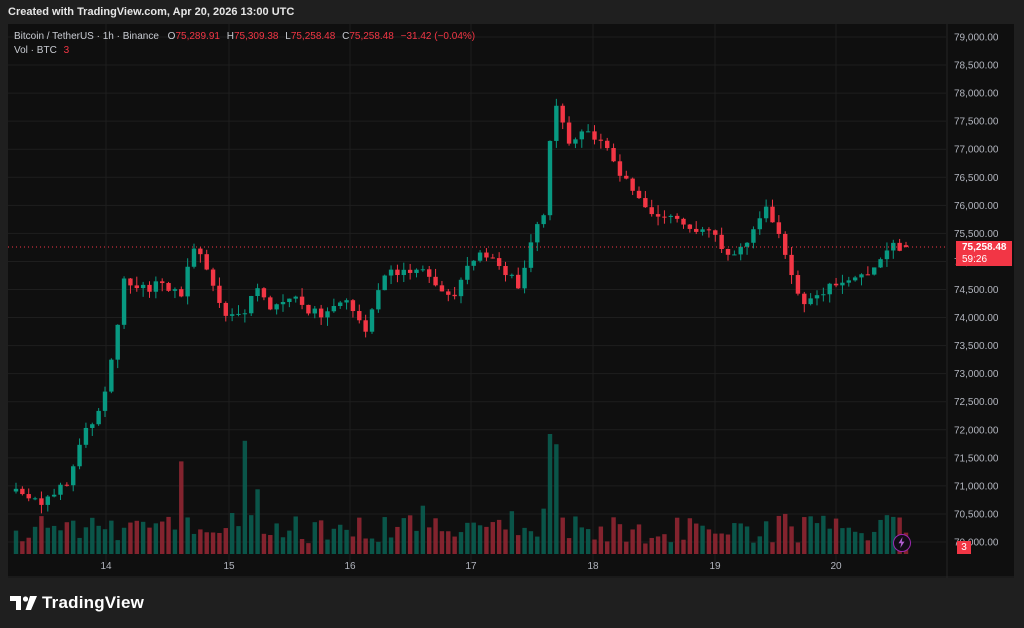 Image resolution: width=1024 pixels, height=628 pixels. Describe the element at coordinates (197, 36) in the screenshot. I see `open-value: 75,289.91` at that location.